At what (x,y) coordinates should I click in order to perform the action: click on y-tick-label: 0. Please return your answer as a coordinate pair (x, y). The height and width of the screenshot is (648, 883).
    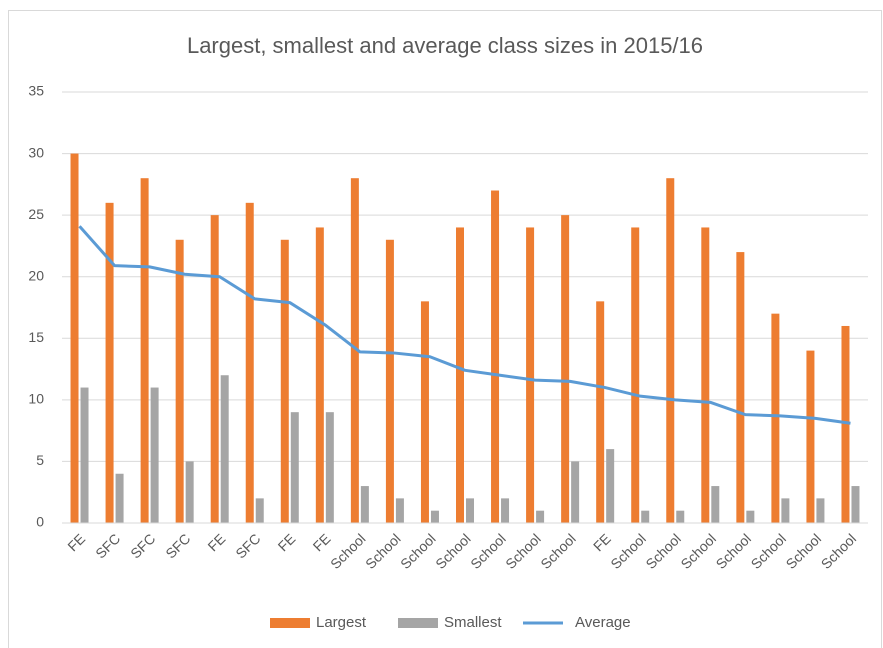
    Looking at the image, I should click on (40, 522).